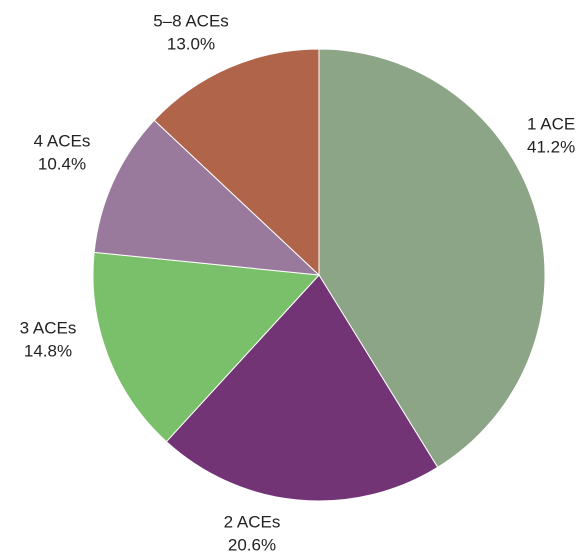 This screenshot has height=556, width=588. What do you see at coordinates (62, 140) in the screenshot?
I see `slice-label: 4 ACEs` at bounding box center [62, 140].